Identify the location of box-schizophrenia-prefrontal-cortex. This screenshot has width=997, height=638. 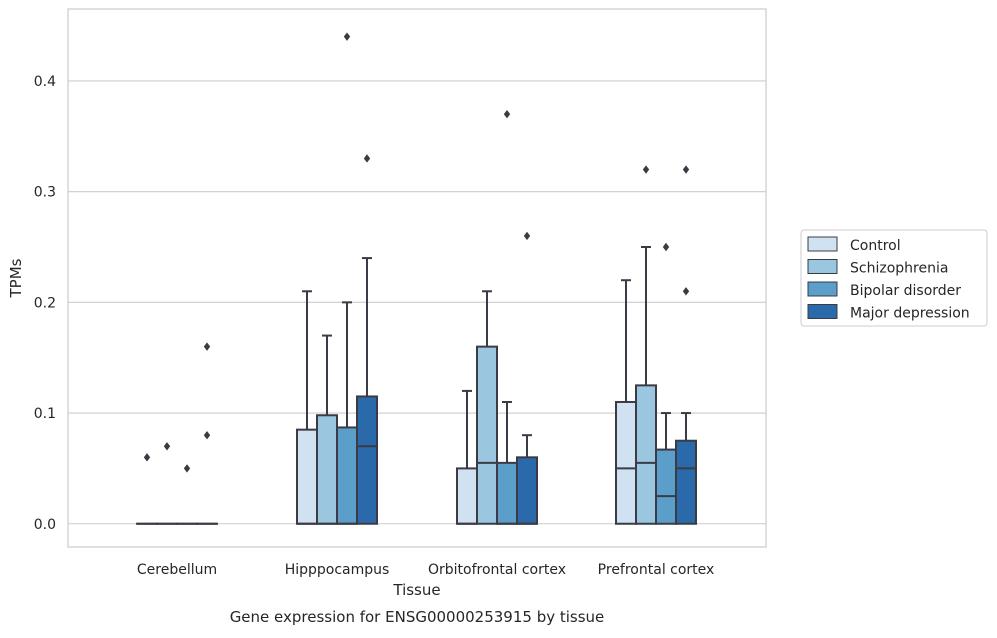
(646, 385).